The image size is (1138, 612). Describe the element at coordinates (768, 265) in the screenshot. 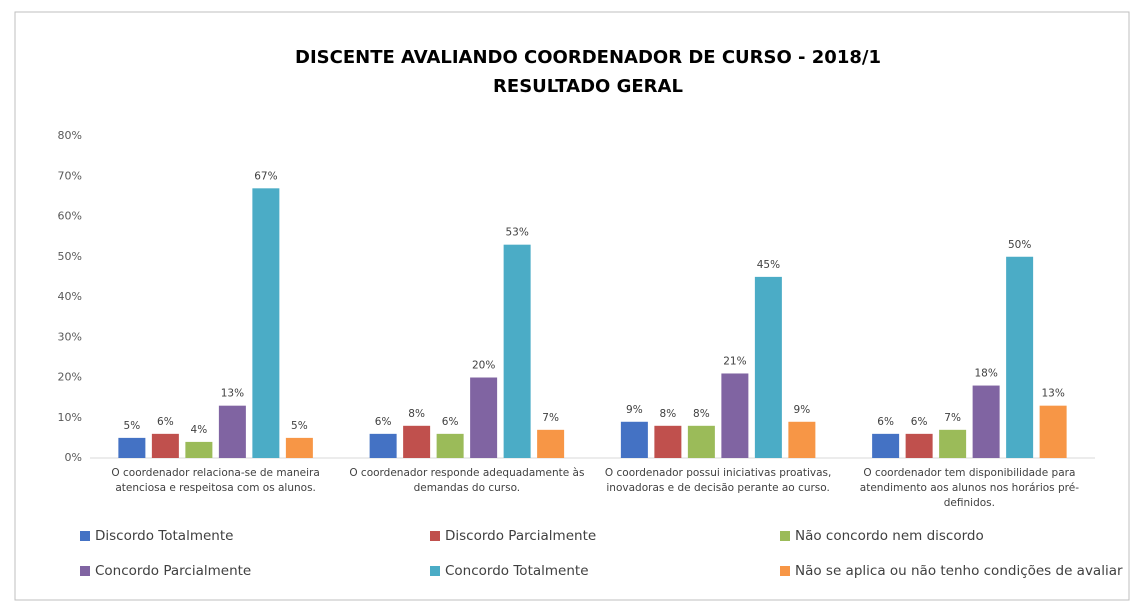

I see `data-label: 45%` at that location.